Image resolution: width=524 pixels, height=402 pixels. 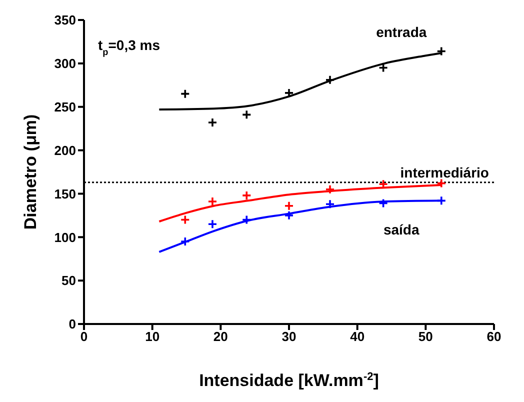 I want to click on series-label: saída, so click(x=401, y=230).